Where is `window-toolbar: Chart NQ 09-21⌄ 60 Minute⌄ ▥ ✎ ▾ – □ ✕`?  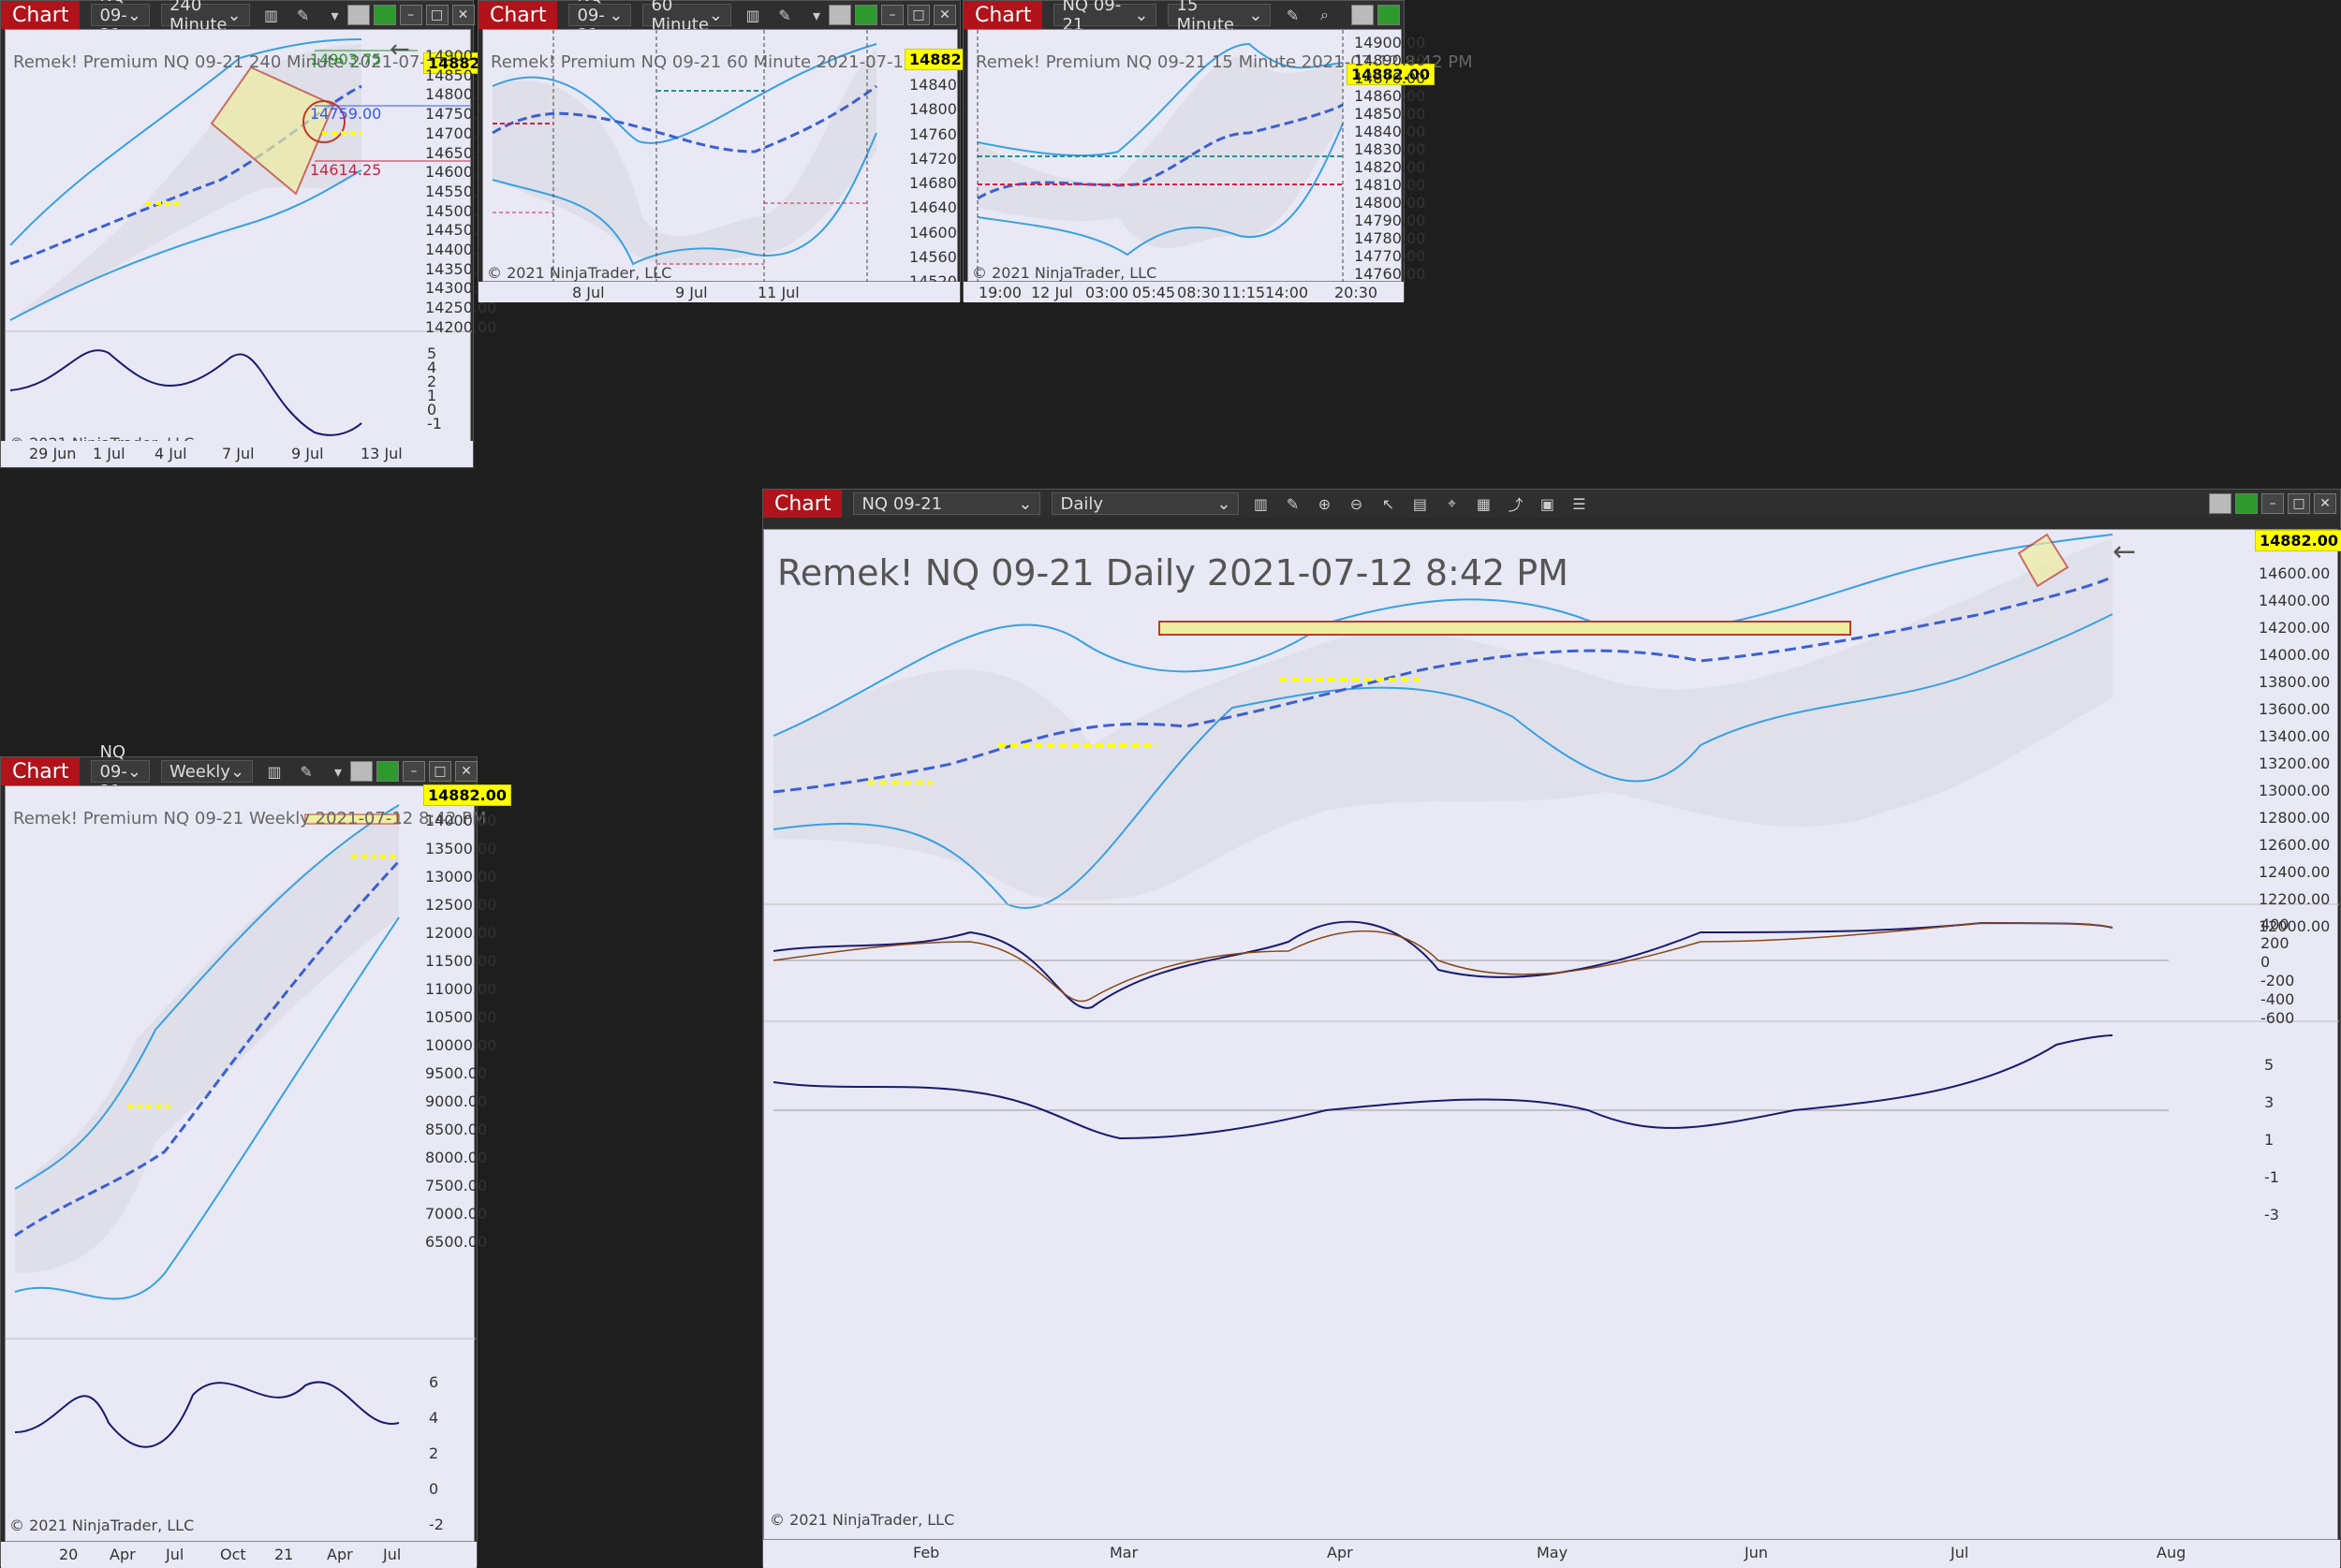 window-toolbar: Chart NQ 09-21⌄ 60 Minute⌄ ▥ ✎ ▾ – □ ✕ is located at coordinates (719, 22).